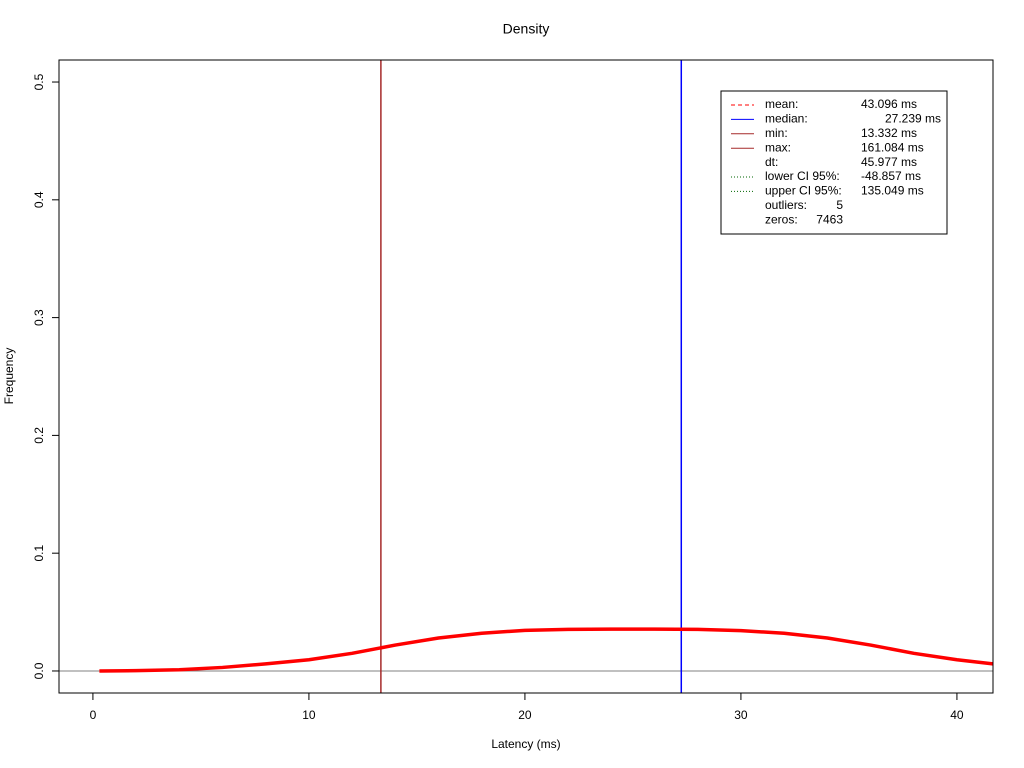  Describe the element at coordinates (525, 715) in the screenshot. I see `x-tick-label: 20` at that location.